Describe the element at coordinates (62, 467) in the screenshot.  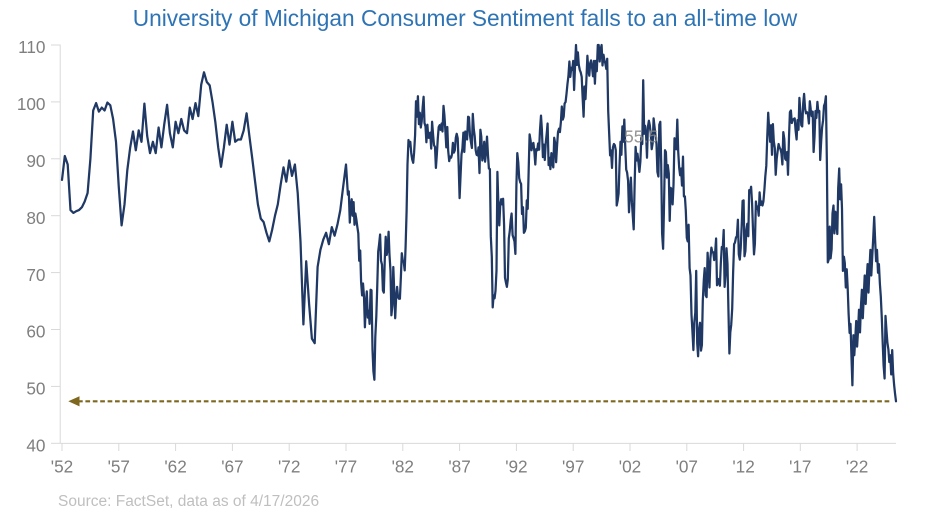
I see `svg-text: '52` at that location.